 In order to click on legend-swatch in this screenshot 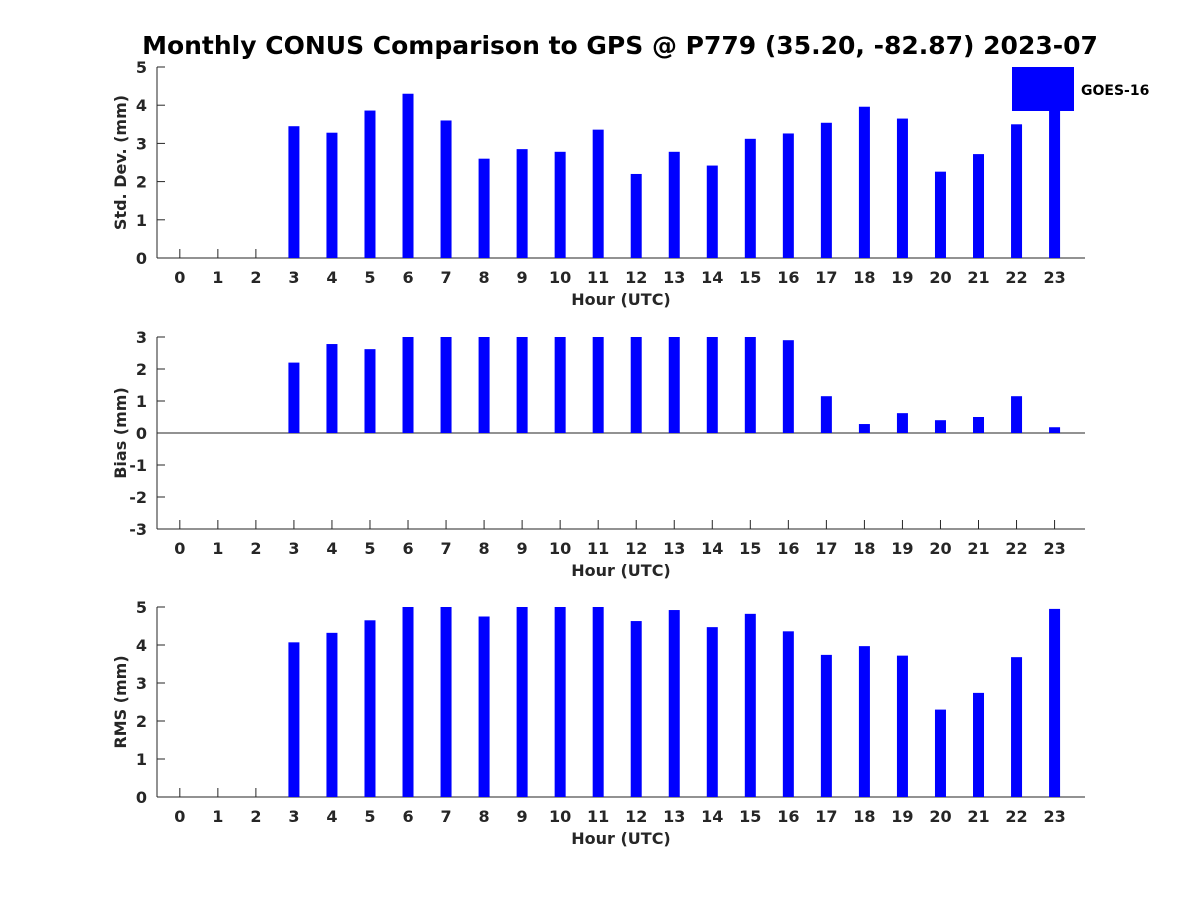, I will do `click(1043, 89)`.